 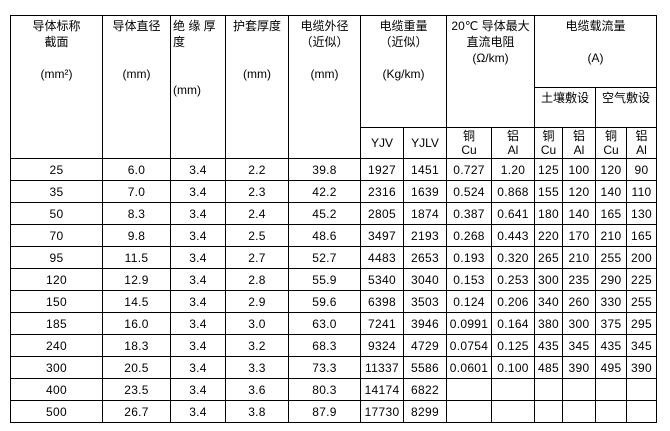 What do you see at coordinates (513, 235) in the screenshot?
I see `table-cell: 0.443` at bounding box center [513, 235].